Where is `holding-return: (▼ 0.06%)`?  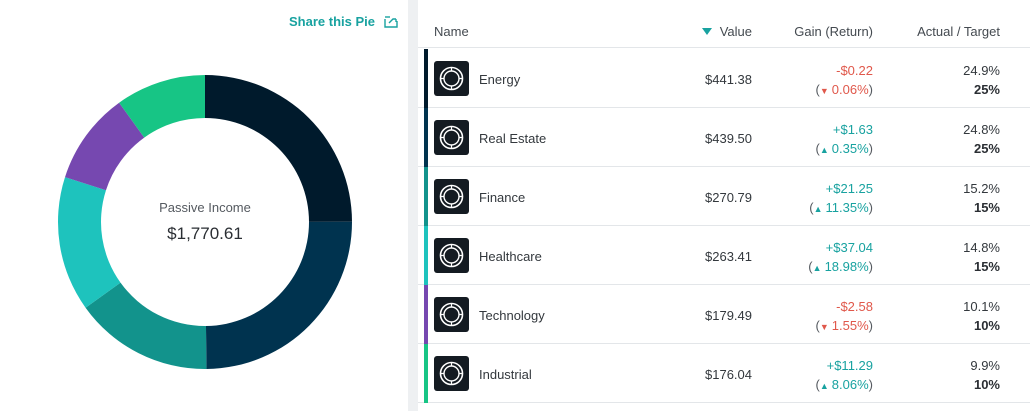
holding-return: (▼ 0.06%) is located at coordinates (844, 89).